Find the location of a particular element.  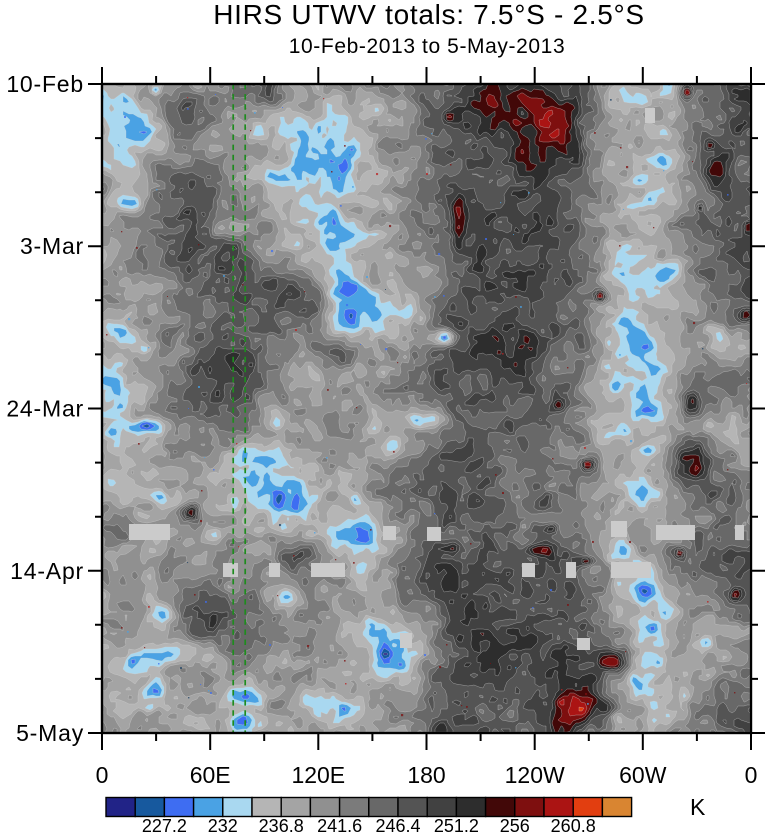

svg-text: 60E is located at coordinates (210, 775).